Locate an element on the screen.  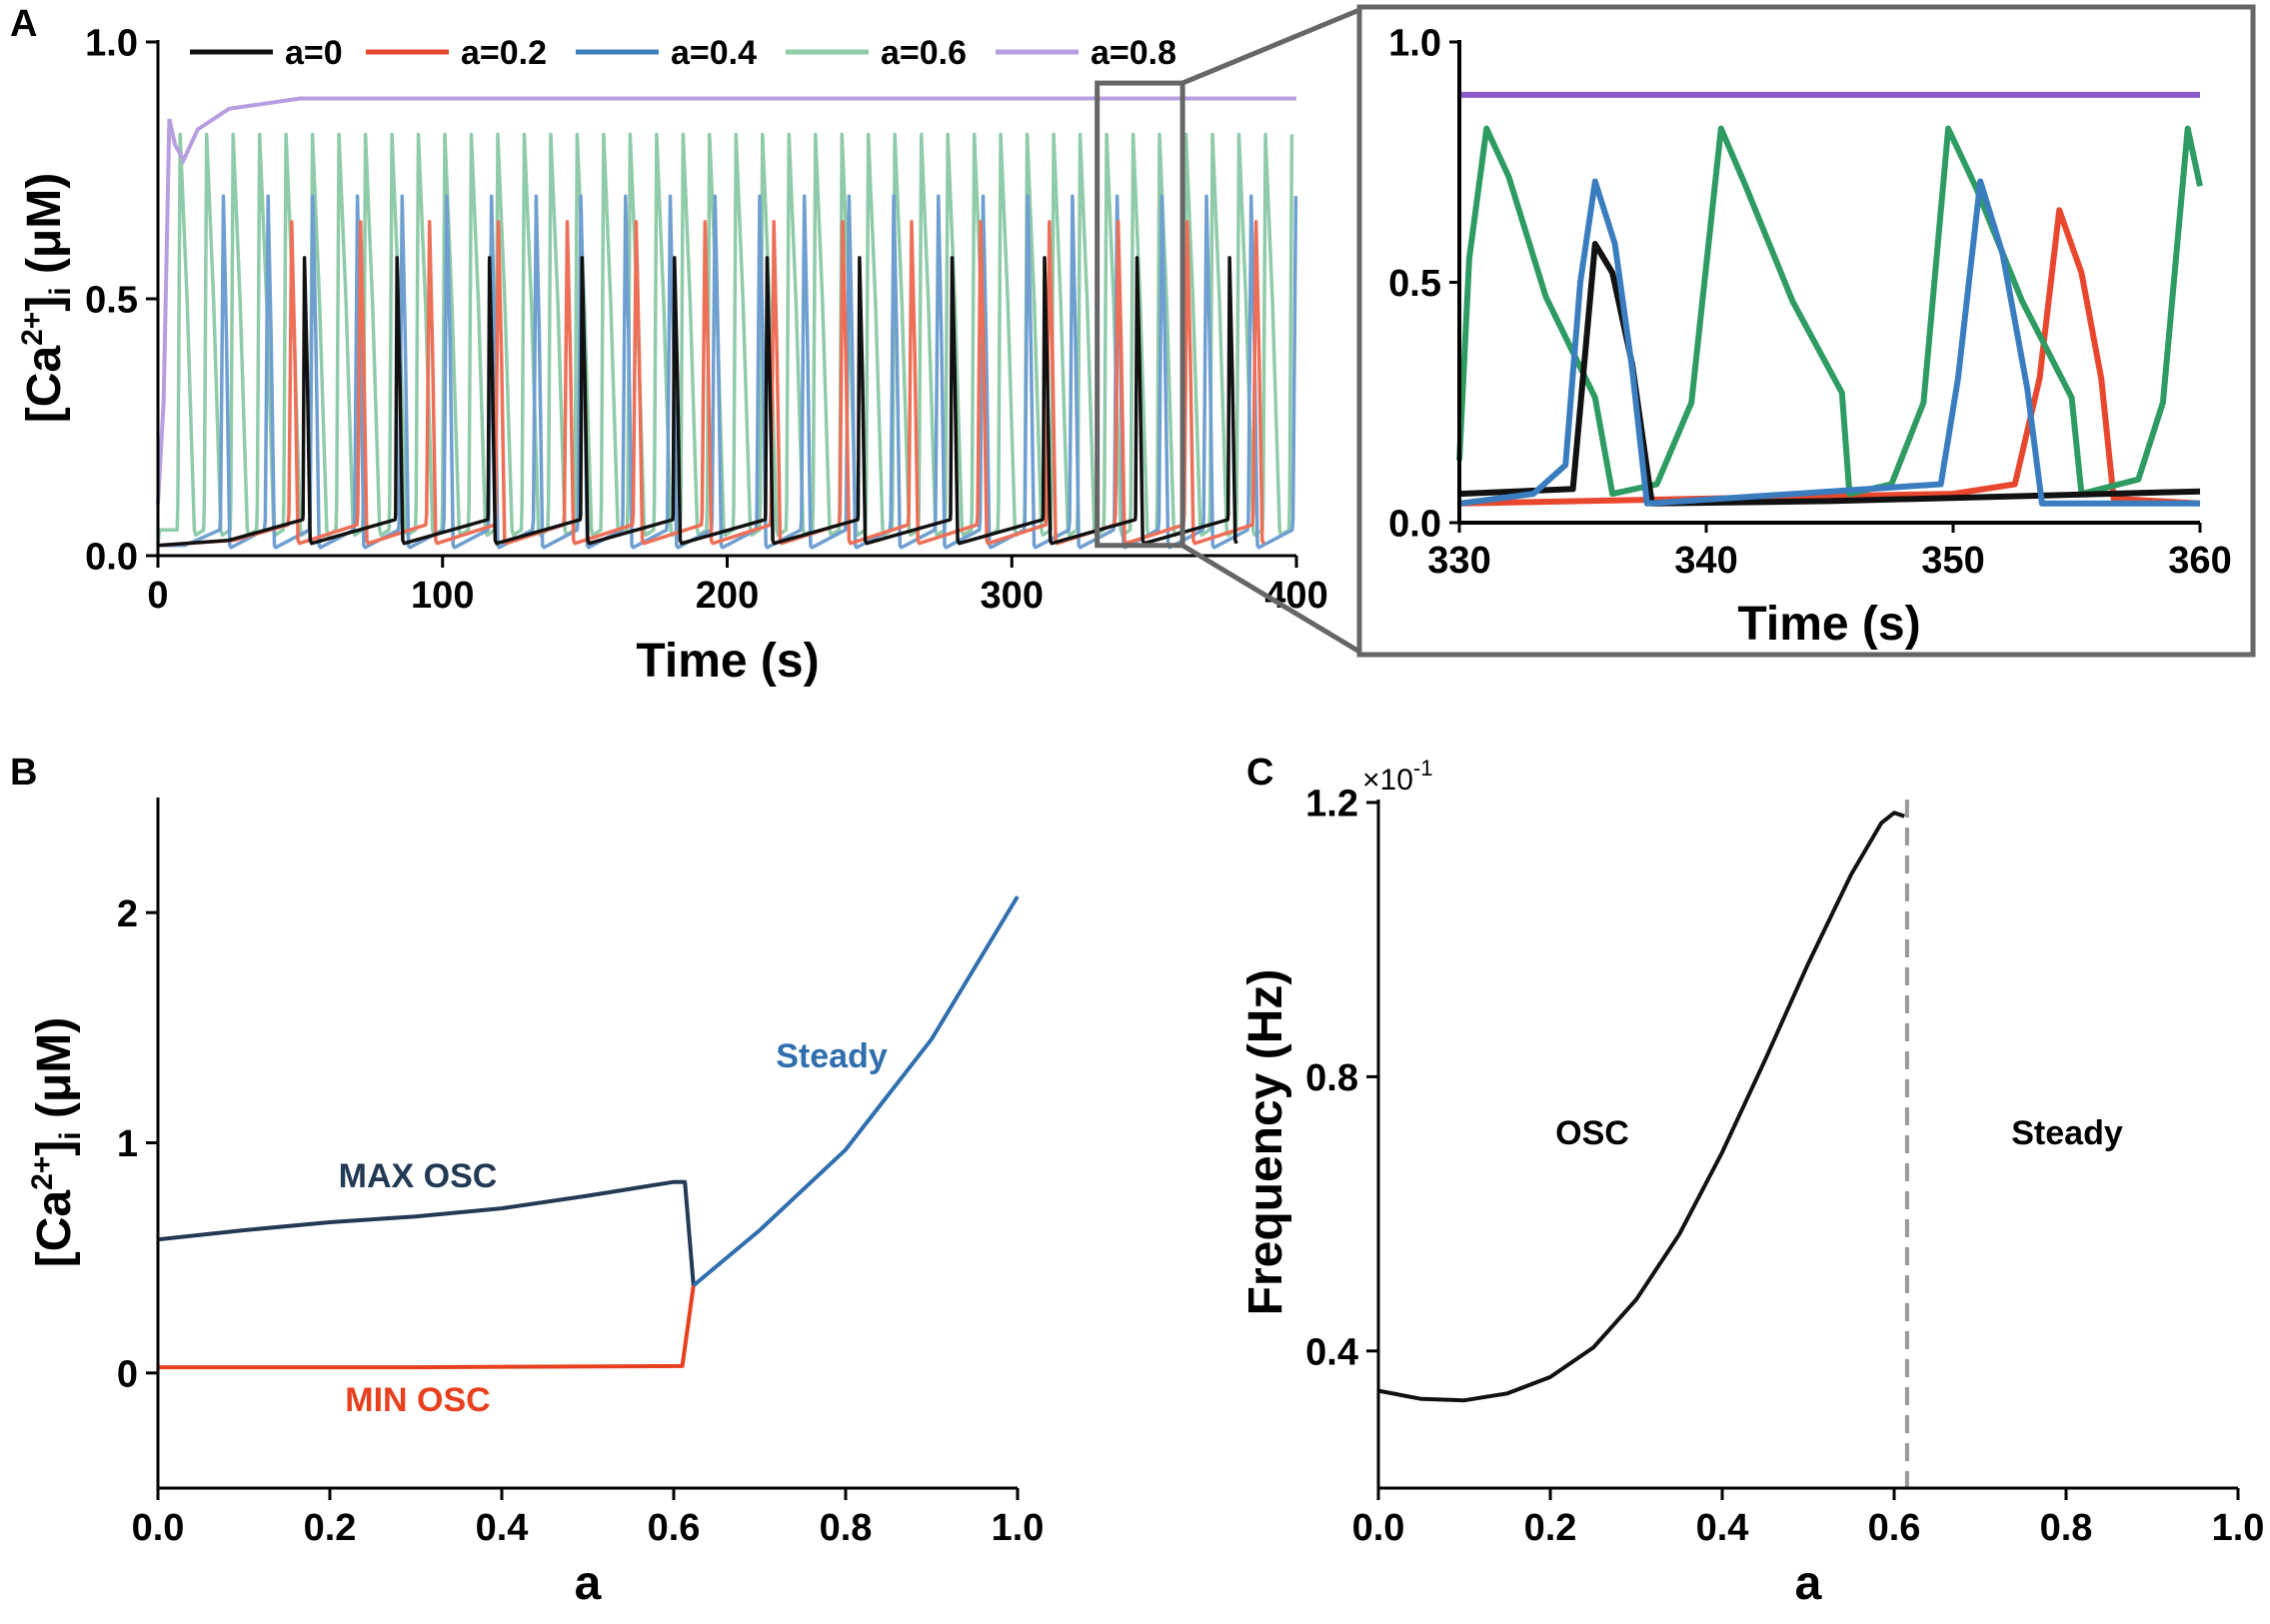
b-series-line-min-osc is located at coordinates (427, 1327).